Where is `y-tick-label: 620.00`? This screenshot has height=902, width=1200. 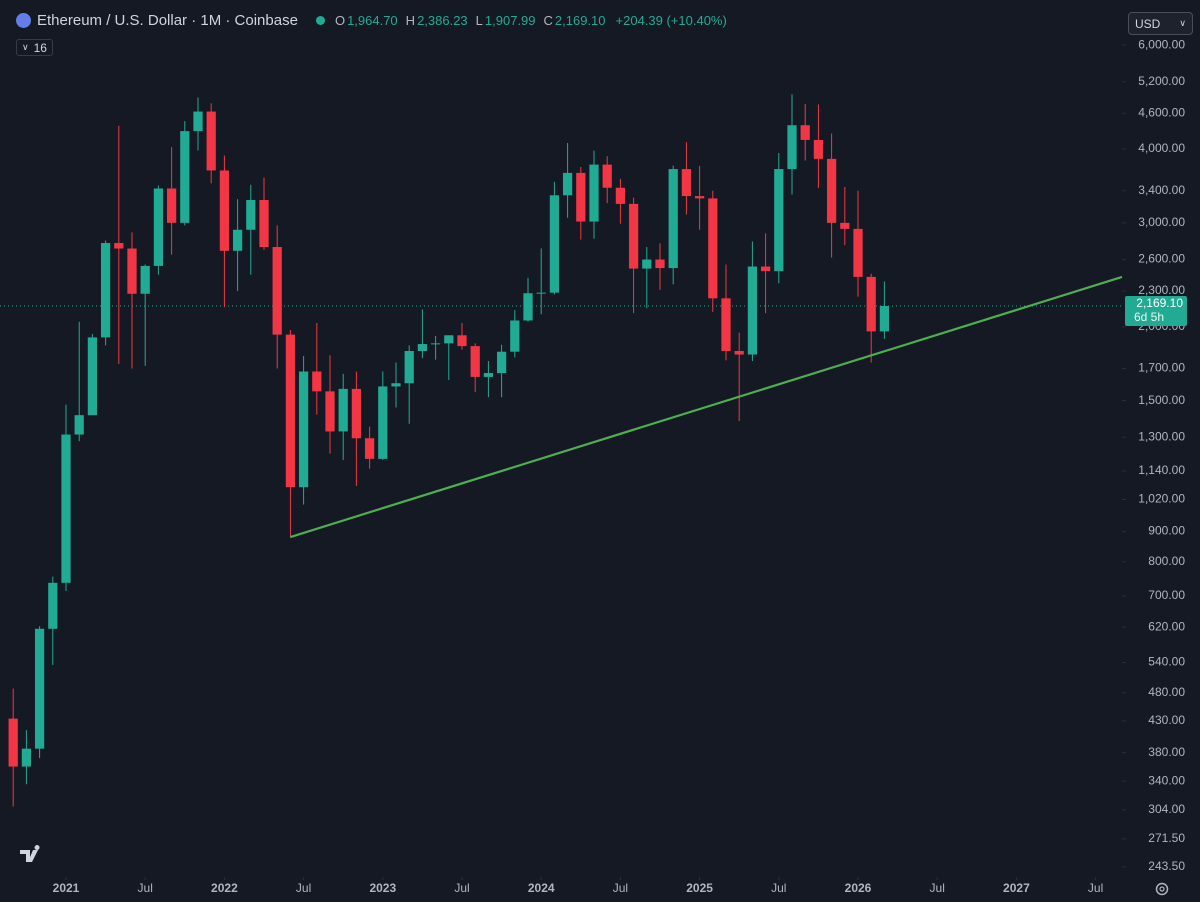 y-tick-label: 620.00 is located at coordinates (1166, 626).